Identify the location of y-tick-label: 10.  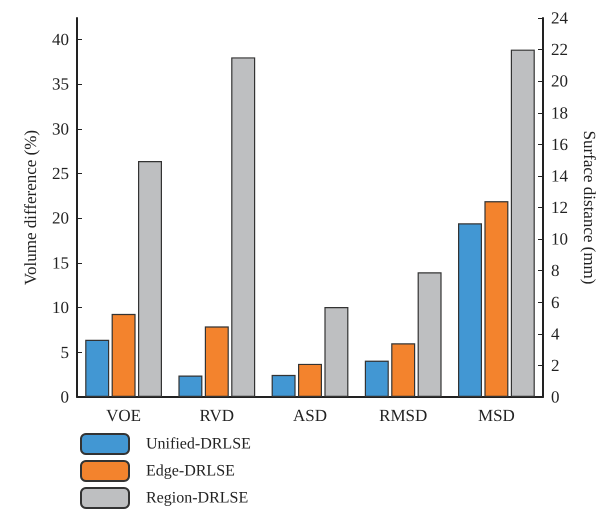
(60, 308).